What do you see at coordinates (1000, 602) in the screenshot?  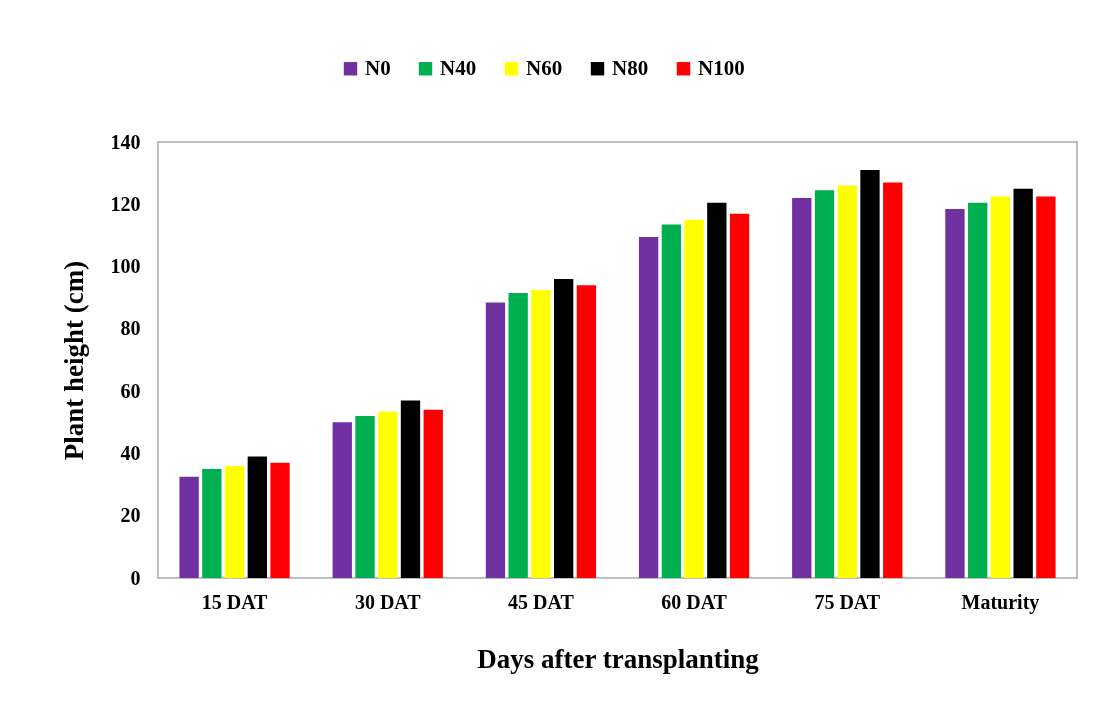 I see `x-tick-label: Maturity` at bounding box center [1000, 602].